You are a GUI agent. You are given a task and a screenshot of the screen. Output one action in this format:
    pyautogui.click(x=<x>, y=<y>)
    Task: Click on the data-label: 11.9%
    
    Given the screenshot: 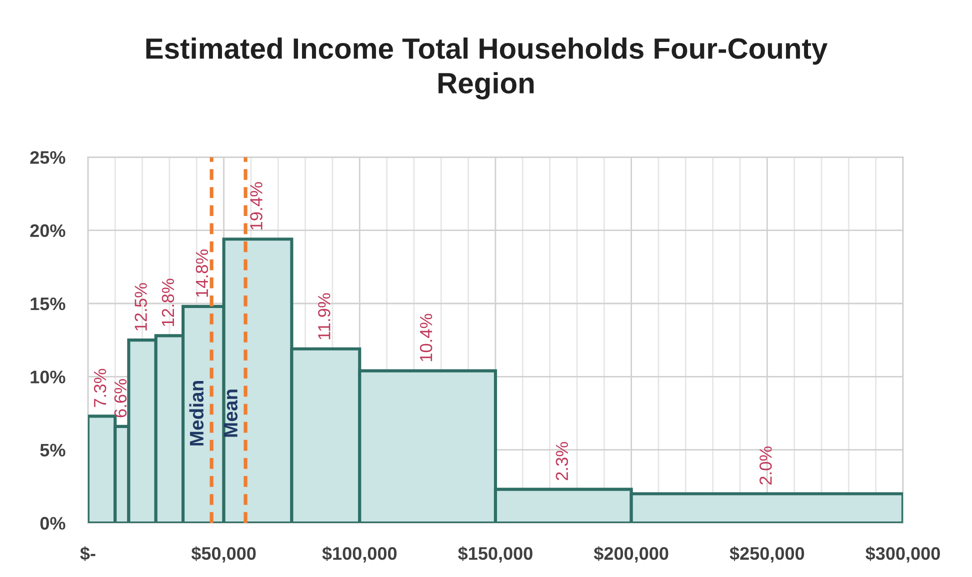 What is the action you would take?
    pyautogui.click(x=324, y=316)
    